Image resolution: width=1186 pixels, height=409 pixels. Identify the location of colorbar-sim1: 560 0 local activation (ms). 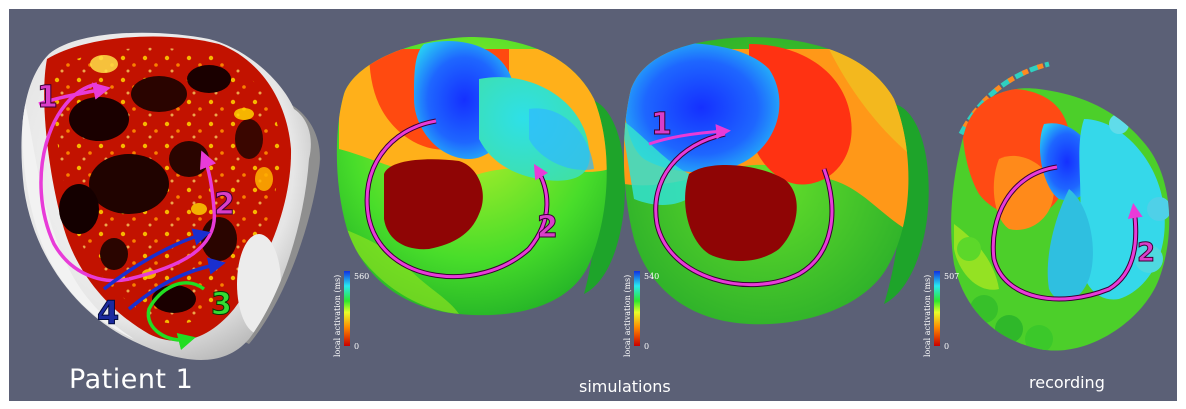
(351, 314).